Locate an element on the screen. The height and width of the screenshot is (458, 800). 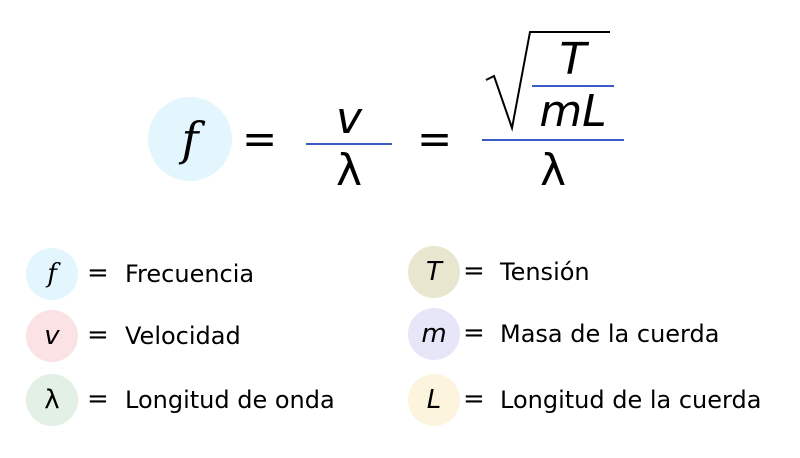
legend-label: Longitud de onda is located at coordinates (230, 400).